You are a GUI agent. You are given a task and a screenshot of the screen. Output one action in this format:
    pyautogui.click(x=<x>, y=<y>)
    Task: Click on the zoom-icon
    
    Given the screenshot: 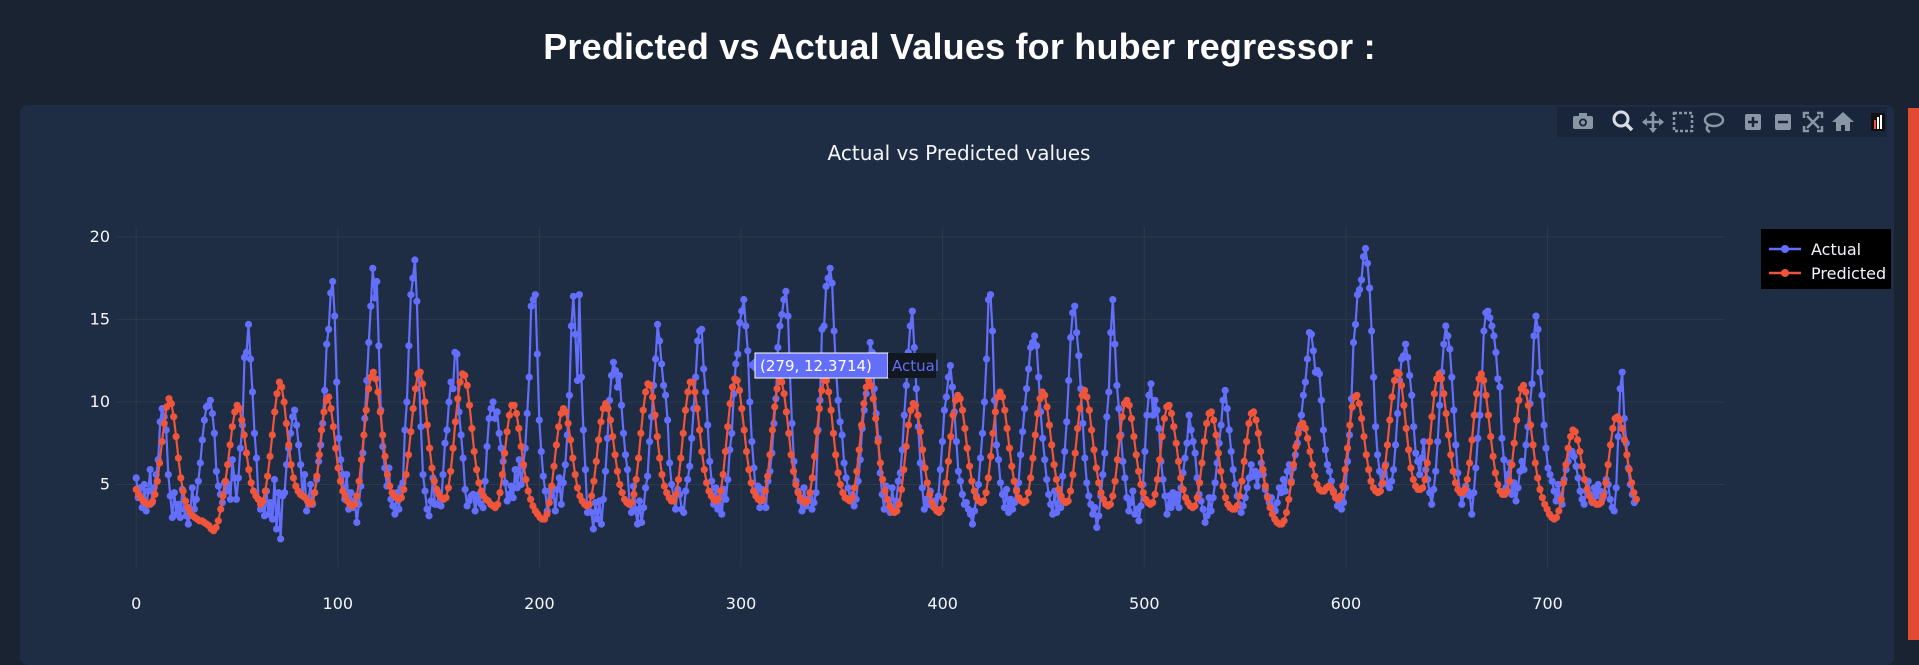 What is the action you would take?
    pyautogui.click(x=1623, y=121)
    